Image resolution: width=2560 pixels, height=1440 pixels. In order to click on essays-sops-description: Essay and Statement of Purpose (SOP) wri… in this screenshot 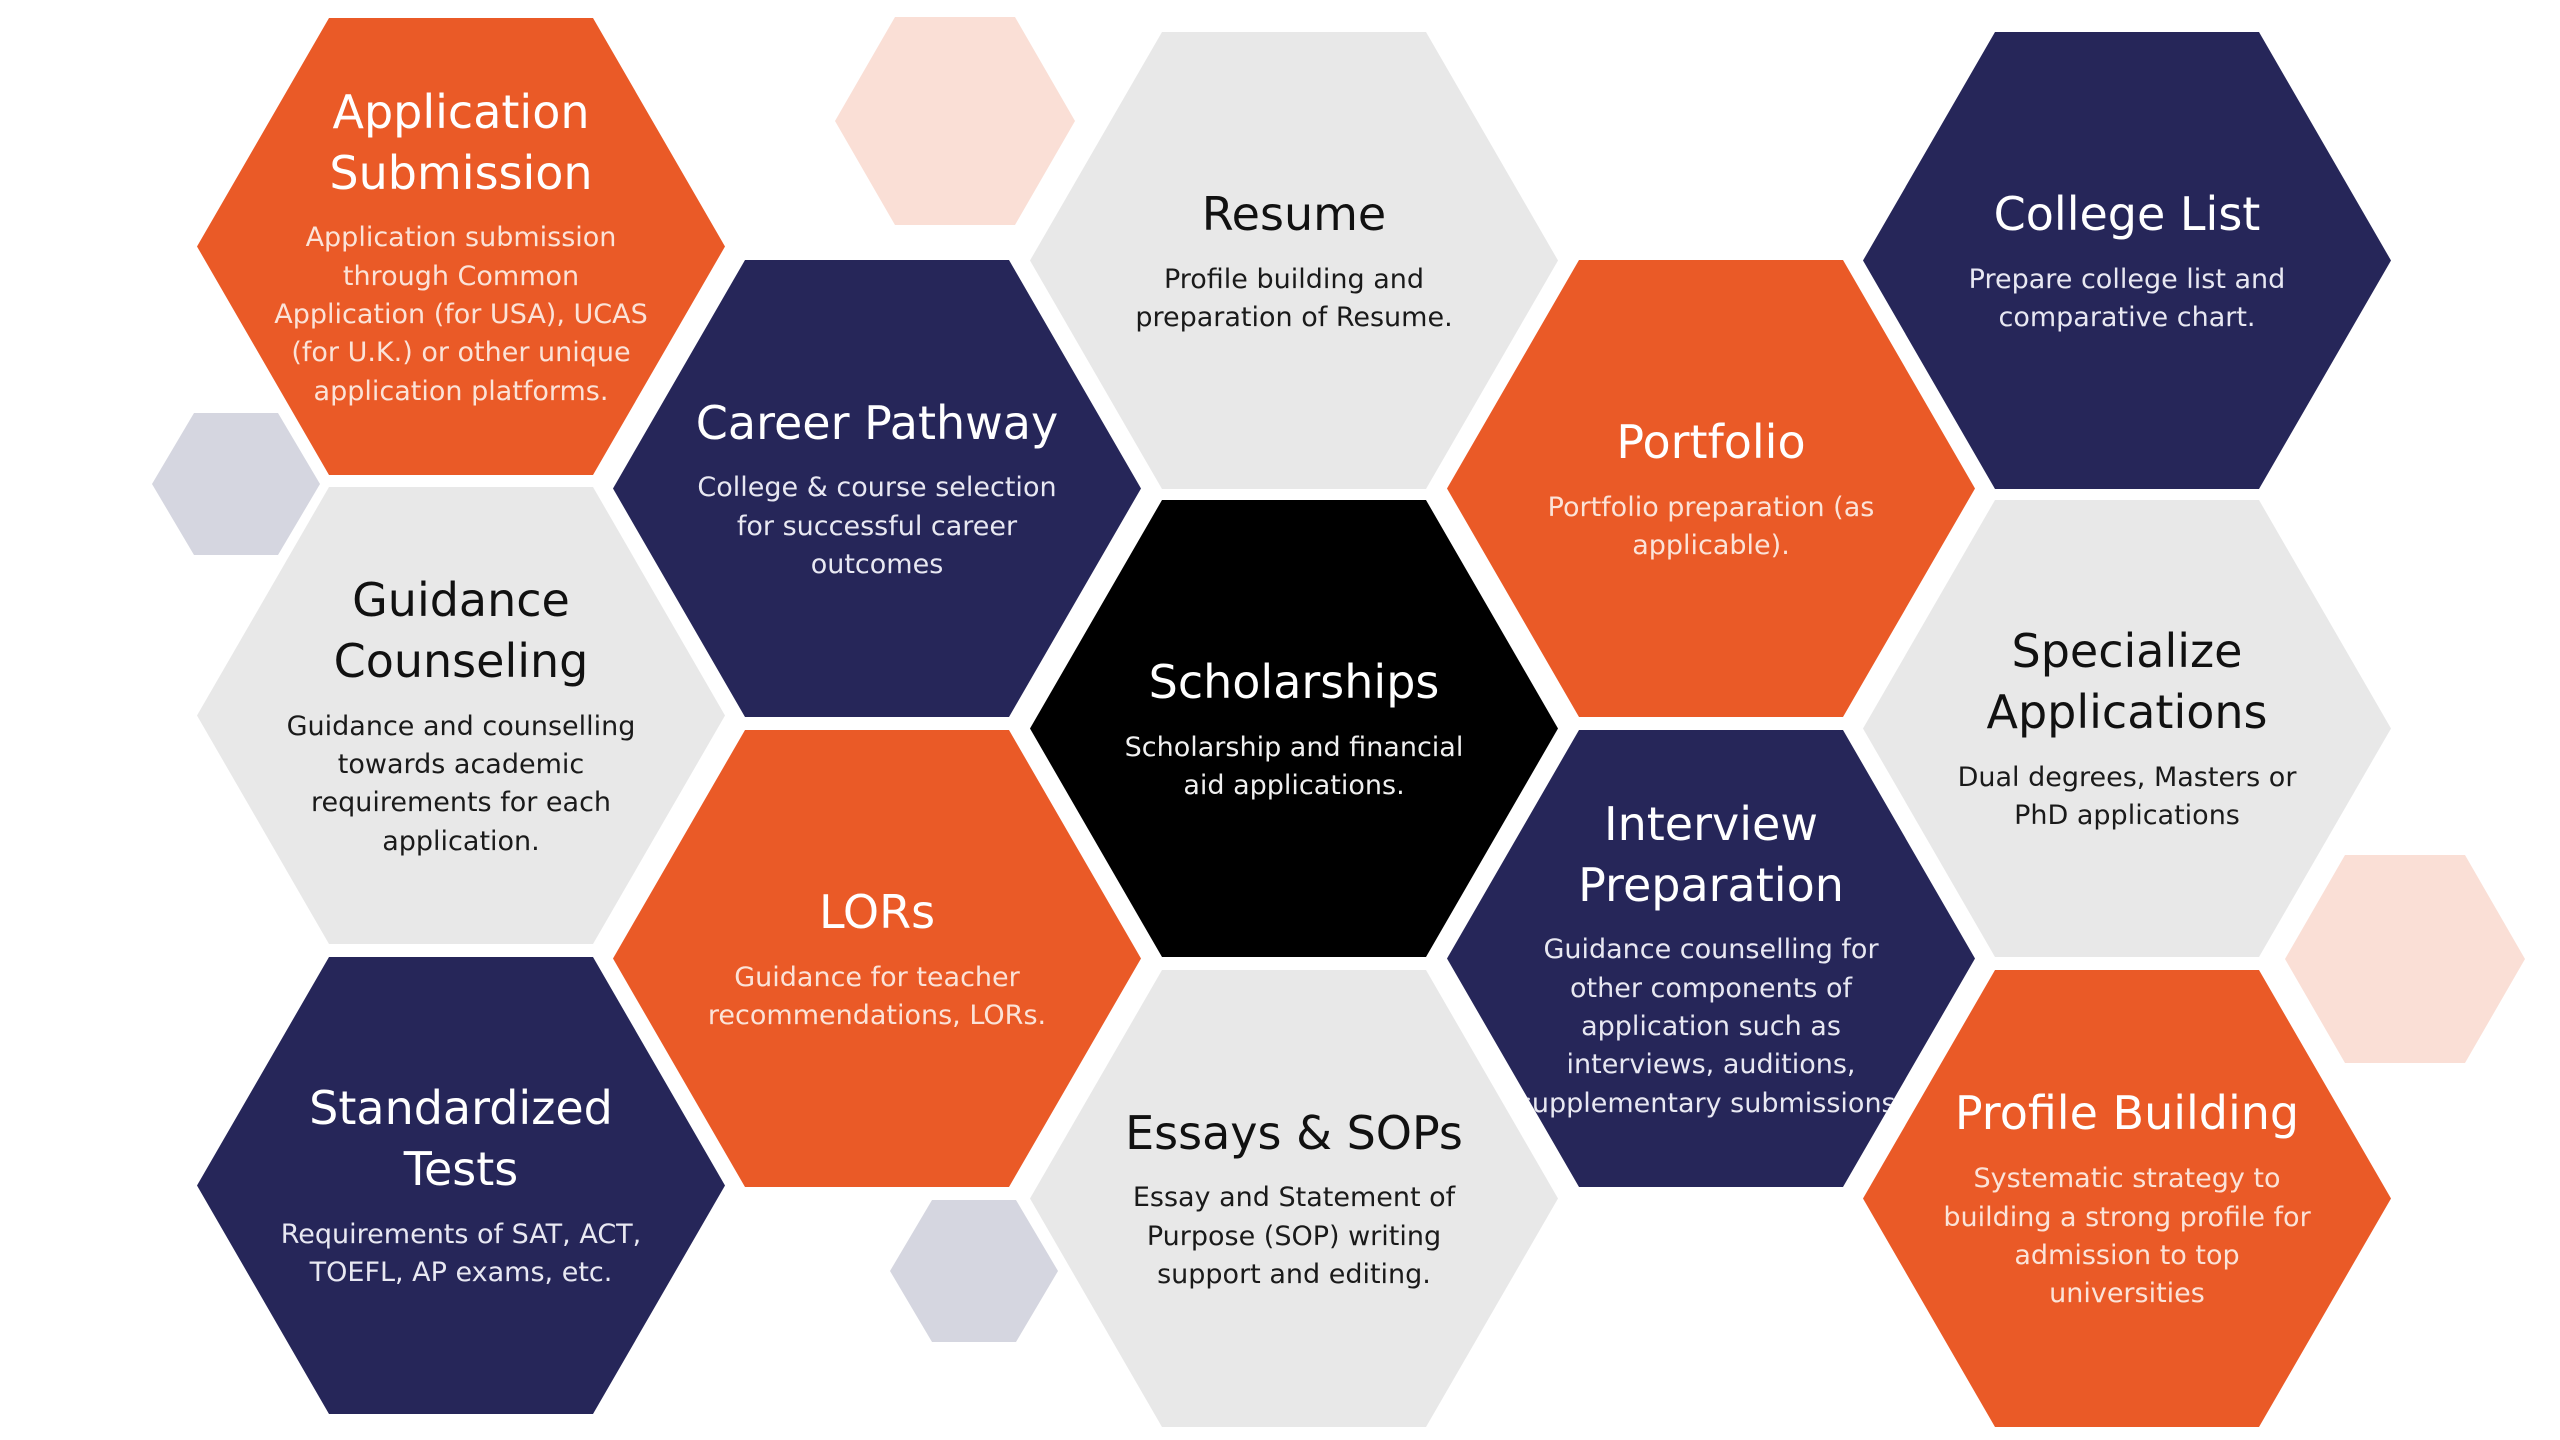, I will do `click(1294, 1236)`.